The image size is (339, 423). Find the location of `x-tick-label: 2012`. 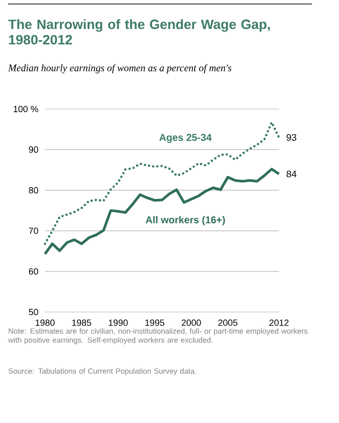

x-tick-label: 2012 is located at coordinates (279, 323).